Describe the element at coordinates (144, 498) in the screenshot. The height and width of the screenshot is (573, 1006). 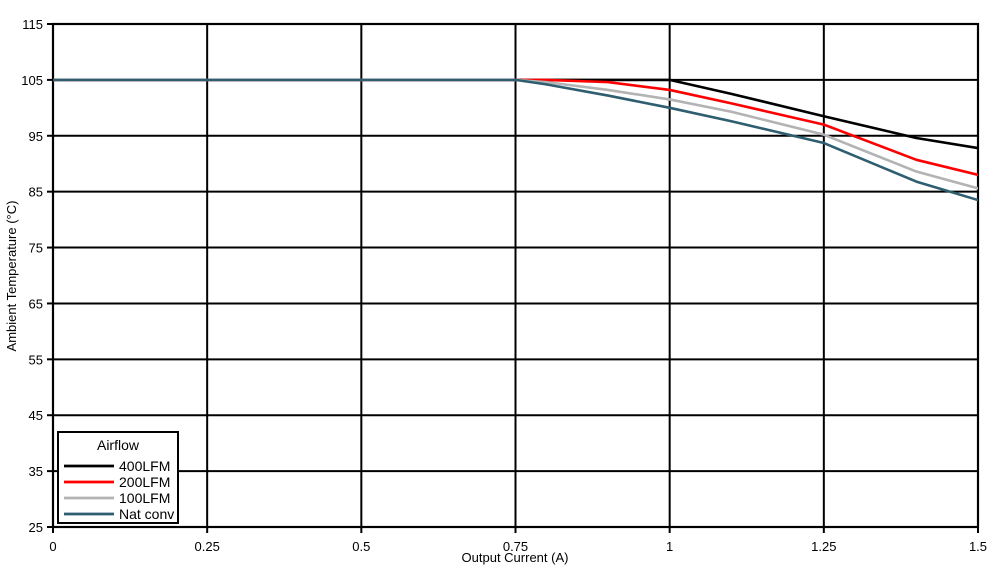
I see `legend-label-100lfm: 100LFM` at that location.